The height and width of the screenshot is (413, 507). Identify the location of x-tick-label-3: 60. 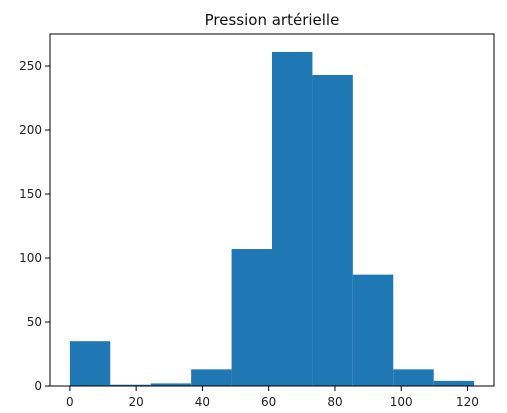
(268, 402).